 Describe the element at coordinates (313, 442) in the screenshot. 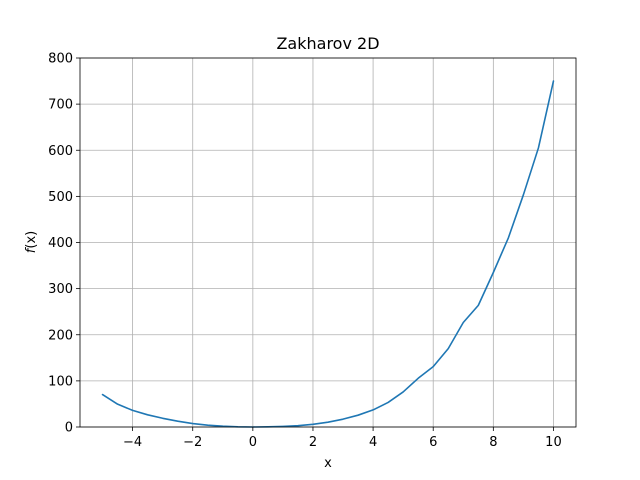

I see `x-tick-label: 2` at that location.